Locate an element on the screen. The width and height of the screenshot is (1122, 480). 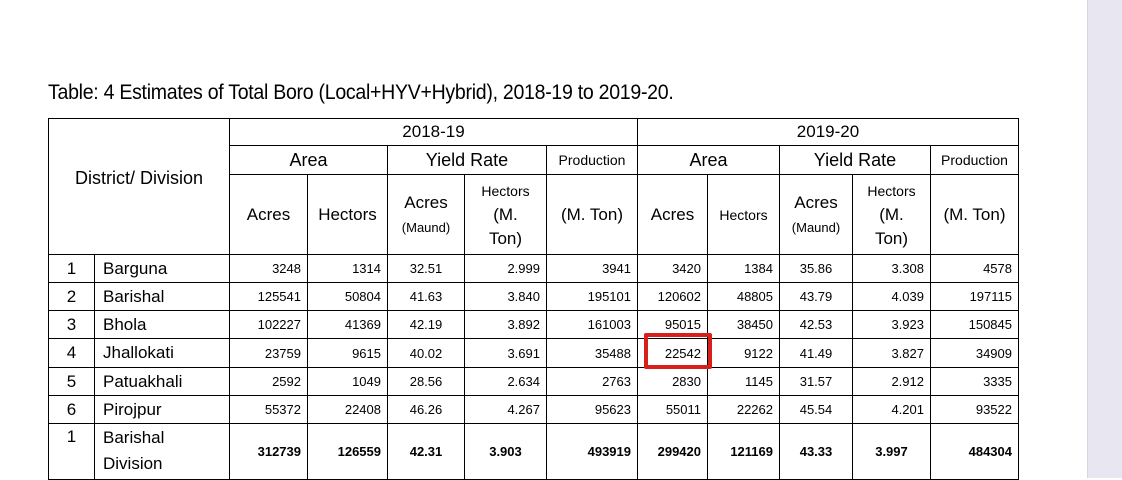
cell-yield-hectors-2019: 3.827 is located at coordinates (891, 353).